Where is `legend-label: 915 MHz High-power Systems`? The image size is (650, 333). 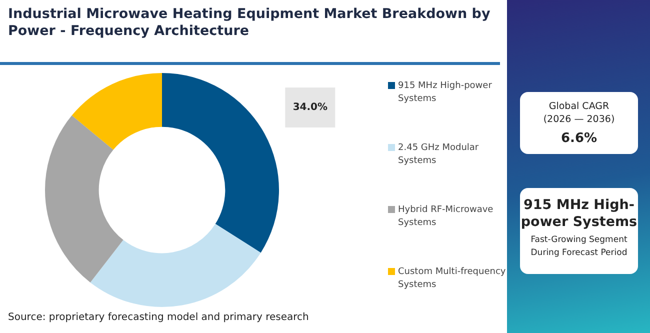 legend-label: 915 MHz High-power Systems is located at coordinates (445, 92).